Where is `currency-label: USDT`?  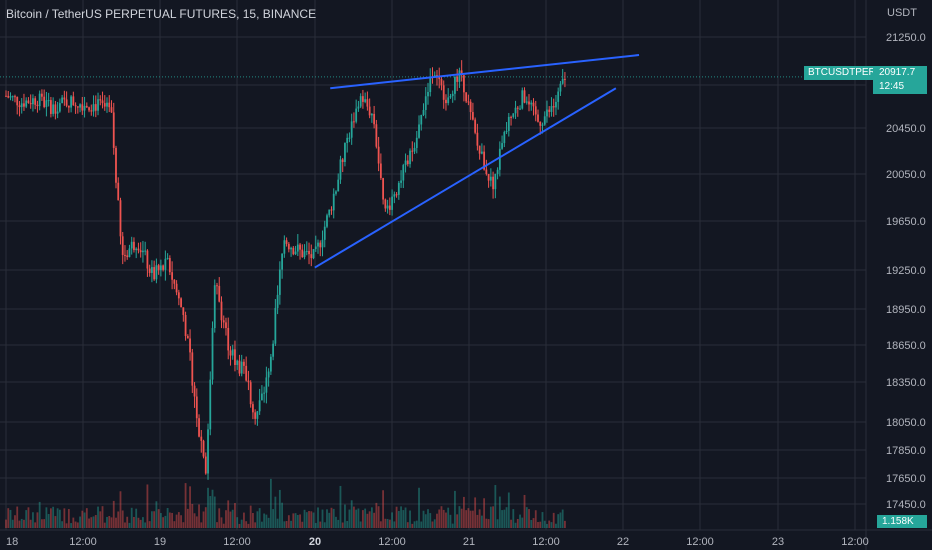
currency-label: USDT is located at coordinates (902, 13).